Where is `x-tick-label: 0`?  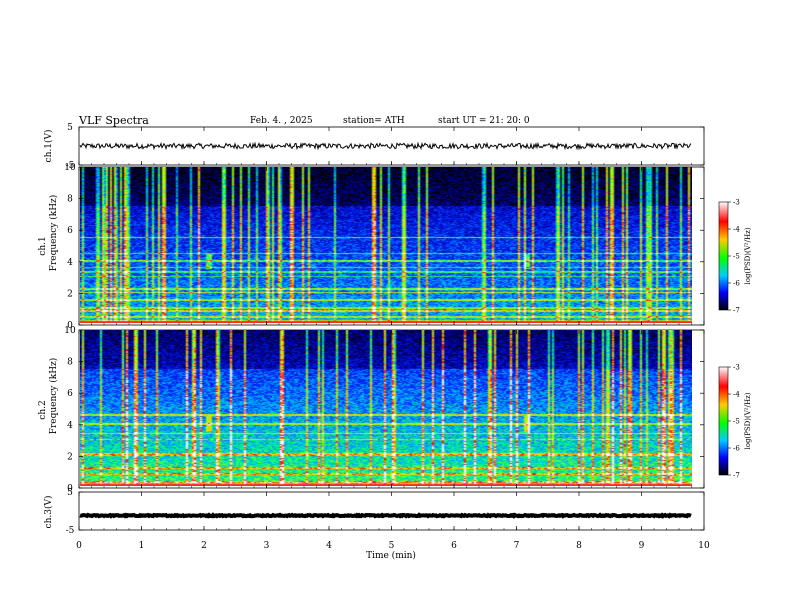 x-tick-label: 0 is located at coordinates (79, 546).